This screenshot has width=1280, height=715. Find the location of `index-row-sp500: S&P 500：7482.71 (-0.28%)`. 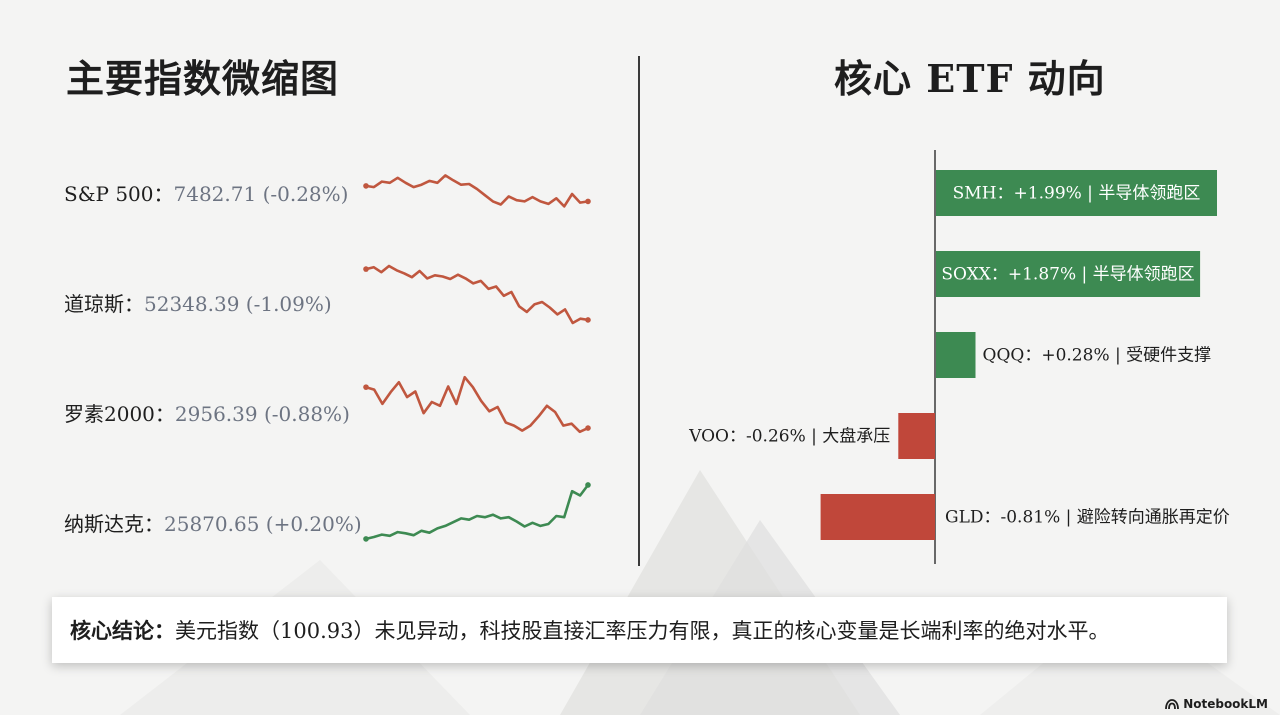

index-row-sp500: S&P 500：7482.71 (-0.28%) is located at coordinates (206, 192).